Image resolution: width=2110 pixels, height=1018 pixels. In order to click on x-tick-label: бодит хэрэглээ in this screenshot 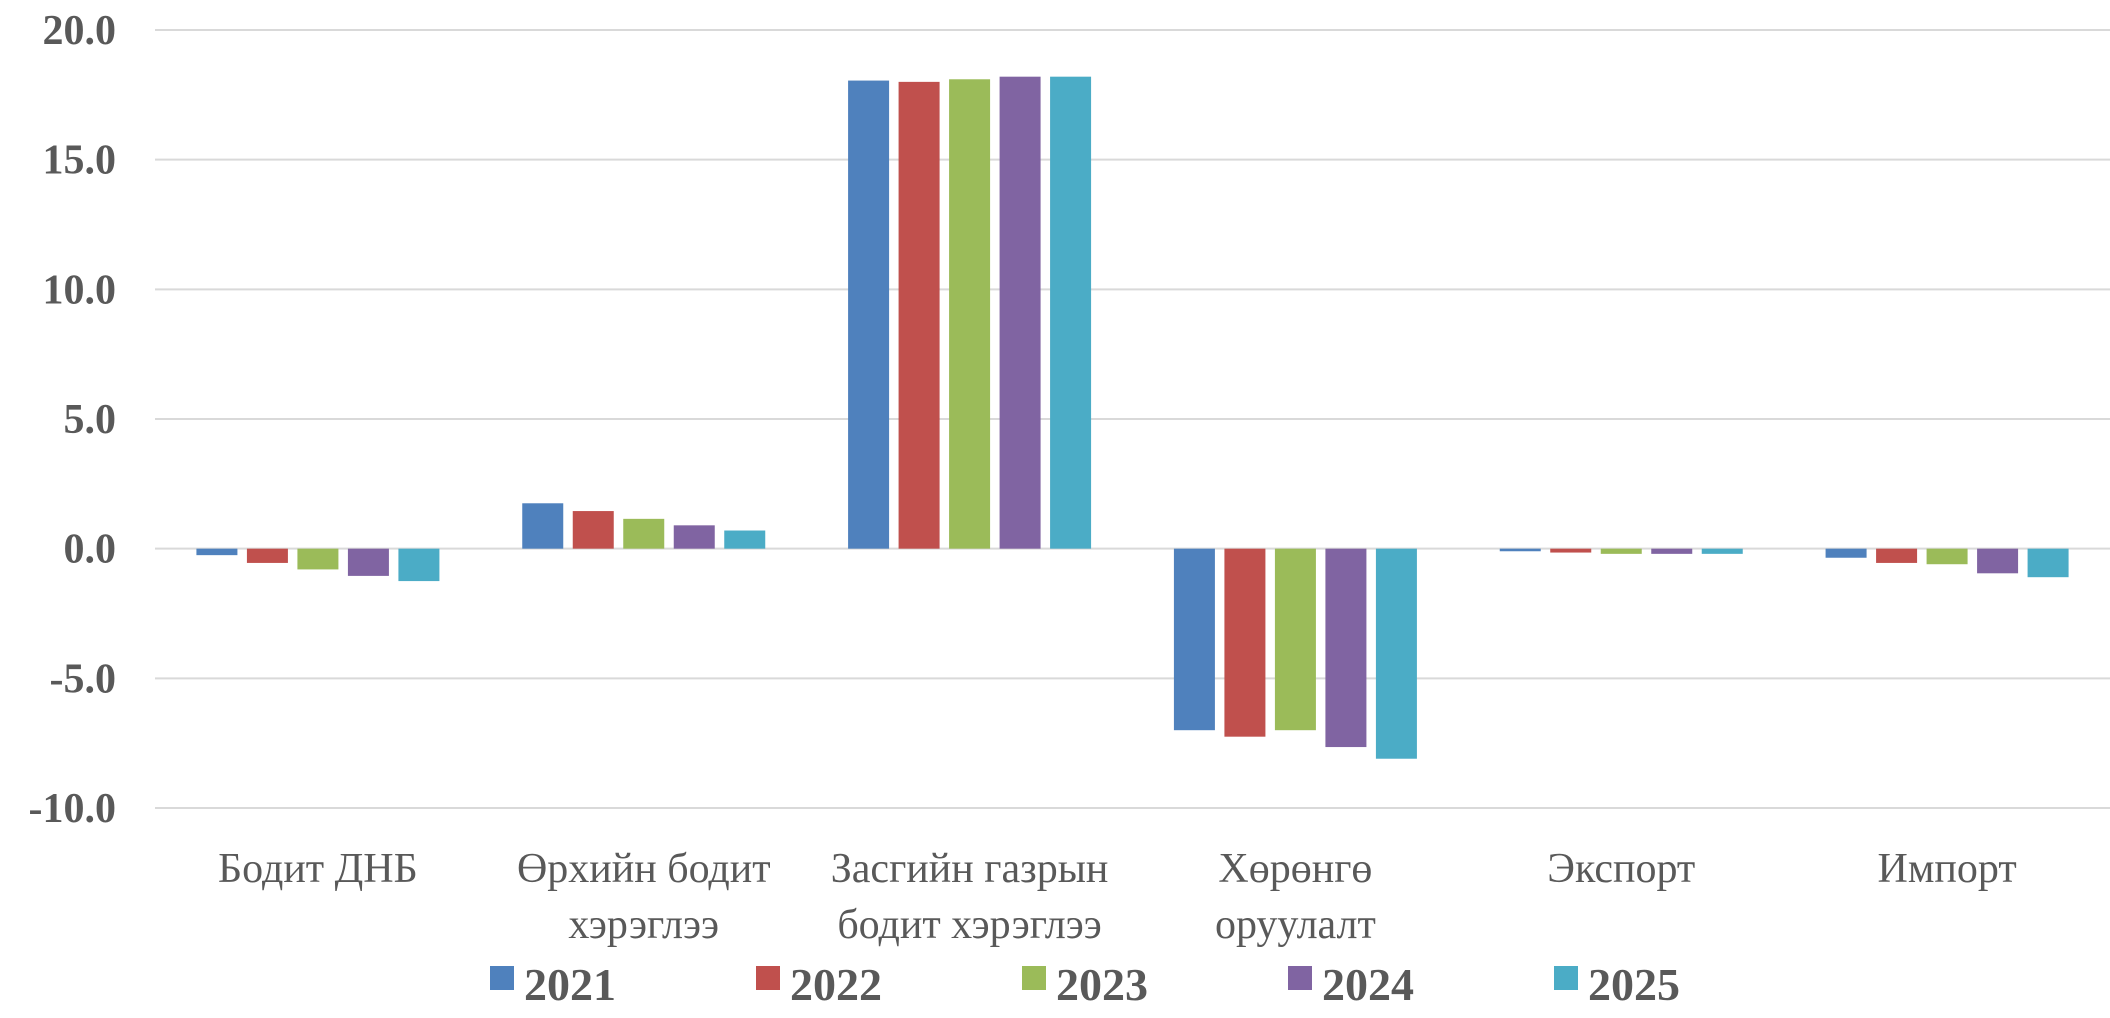, I will do `click(969, 925)`.